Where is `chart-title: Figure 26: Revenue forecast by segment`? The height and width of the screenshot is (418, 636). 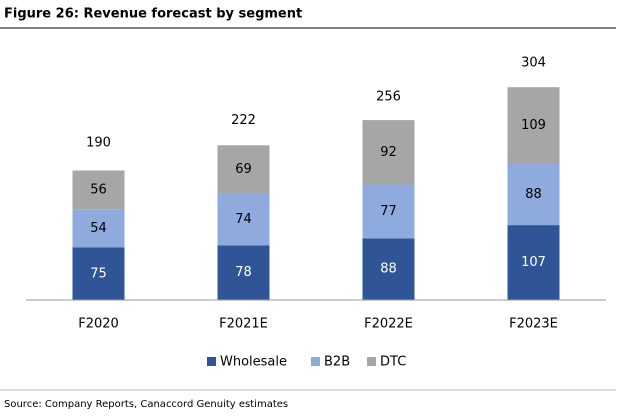 chart-title: Figure 26: Revenue forecast by segment is located at coordinates (153, 14).